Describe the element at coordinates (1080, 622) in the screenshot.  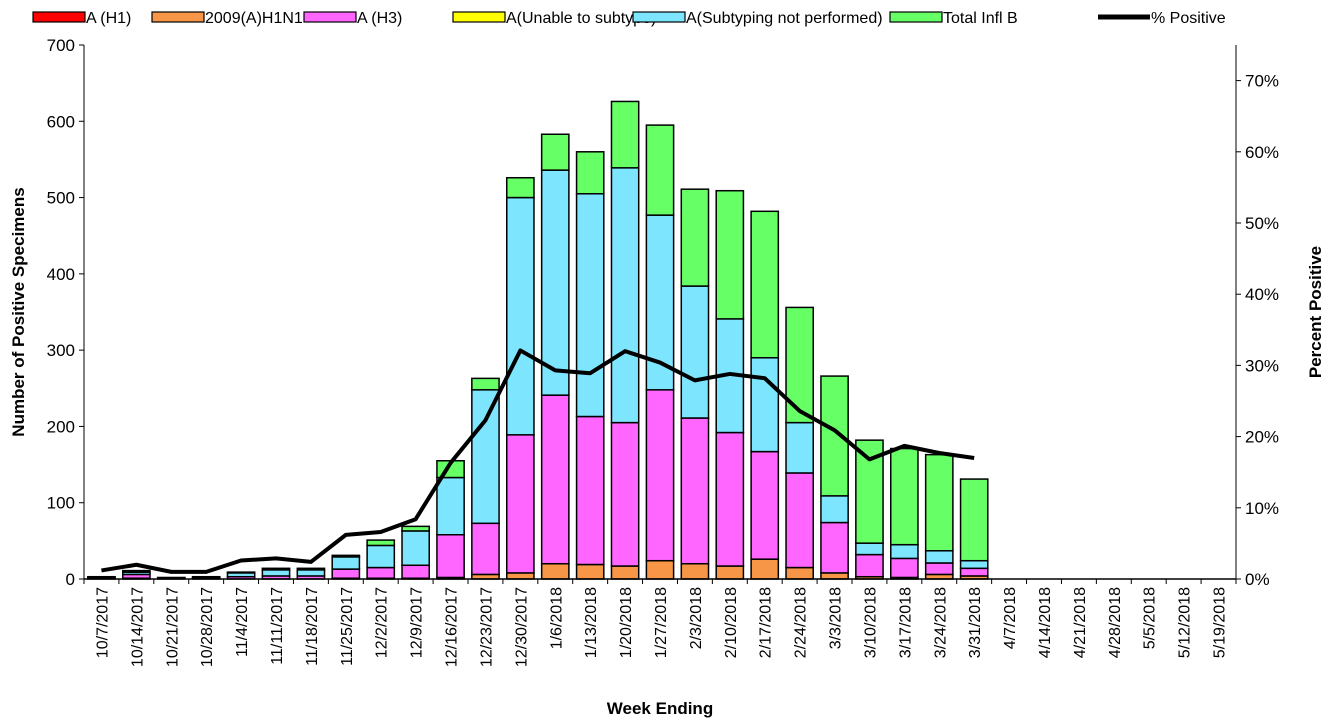
I see `x-tick-label-28: 4/21/2018` at that location.